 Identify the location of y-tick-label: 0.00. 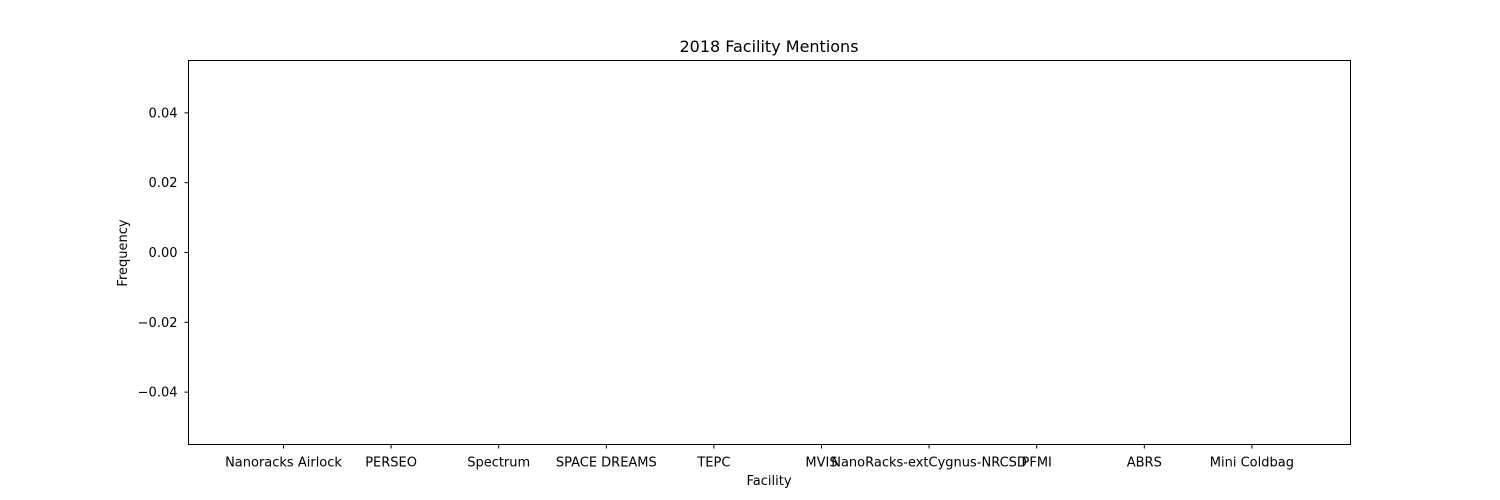
(163, 253).